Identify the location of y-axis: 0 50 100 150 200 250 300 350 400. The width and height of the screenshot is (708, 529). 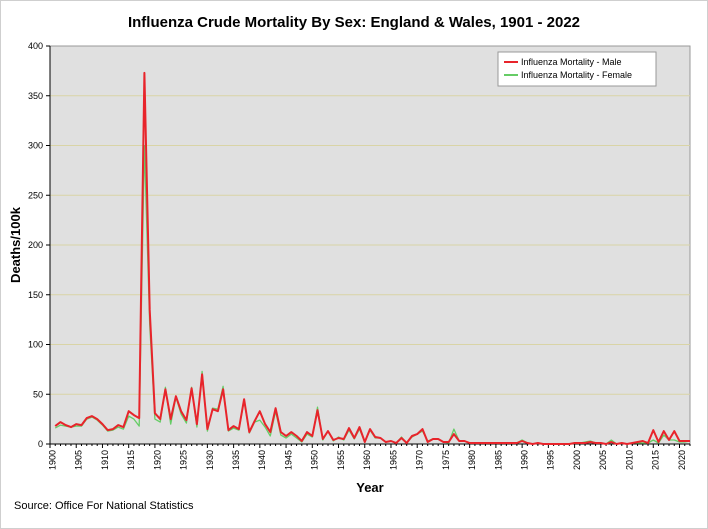
(39, 245).